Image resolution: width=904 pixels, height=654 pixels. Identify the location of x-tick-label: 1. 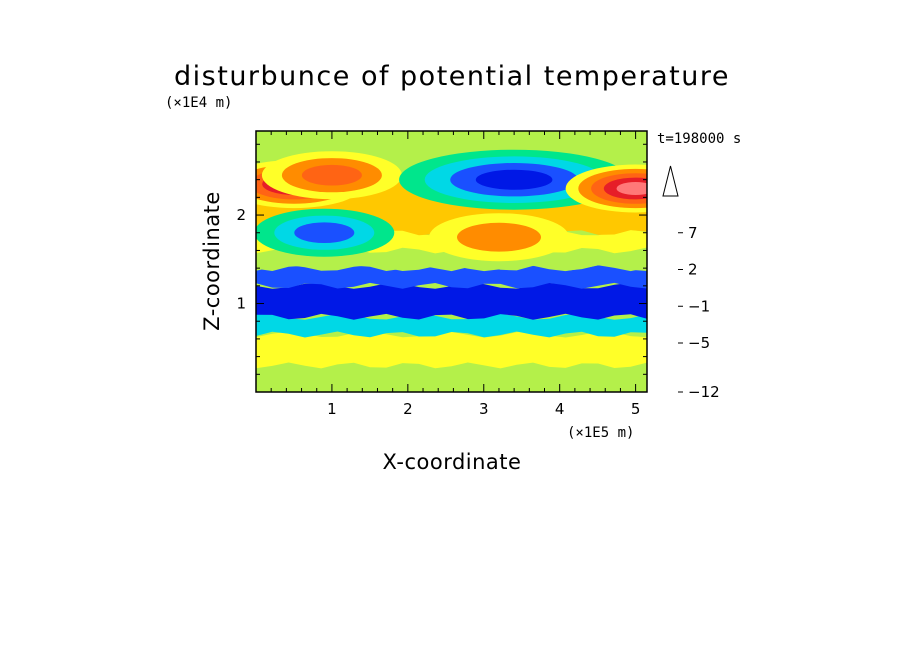
(332, 409).